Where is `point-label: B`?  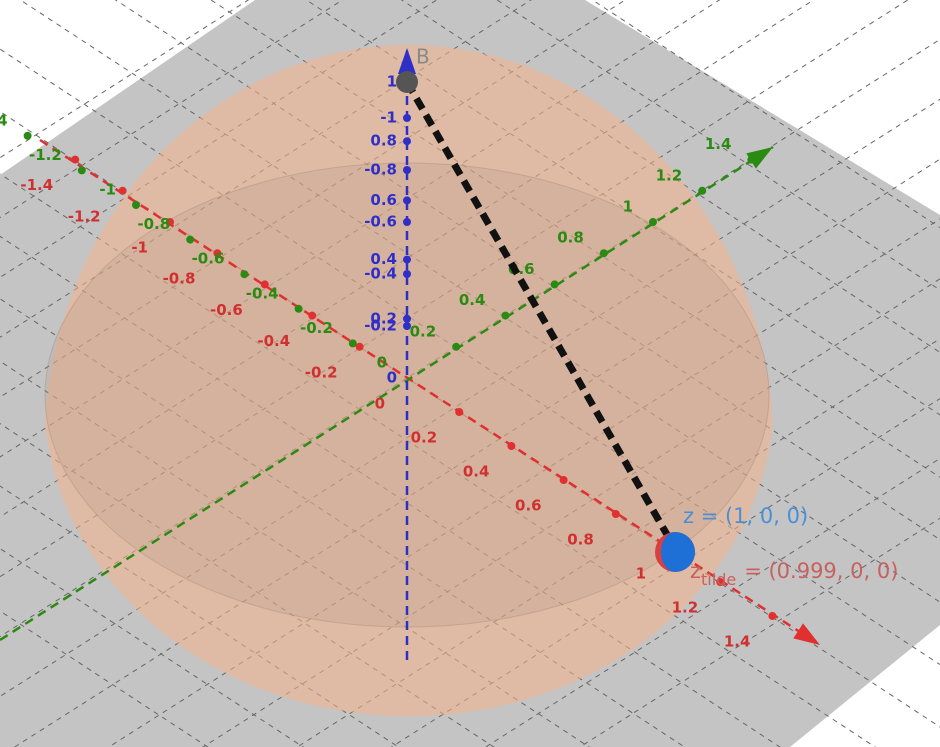
point-label: B is located at coordinates (423, 57).